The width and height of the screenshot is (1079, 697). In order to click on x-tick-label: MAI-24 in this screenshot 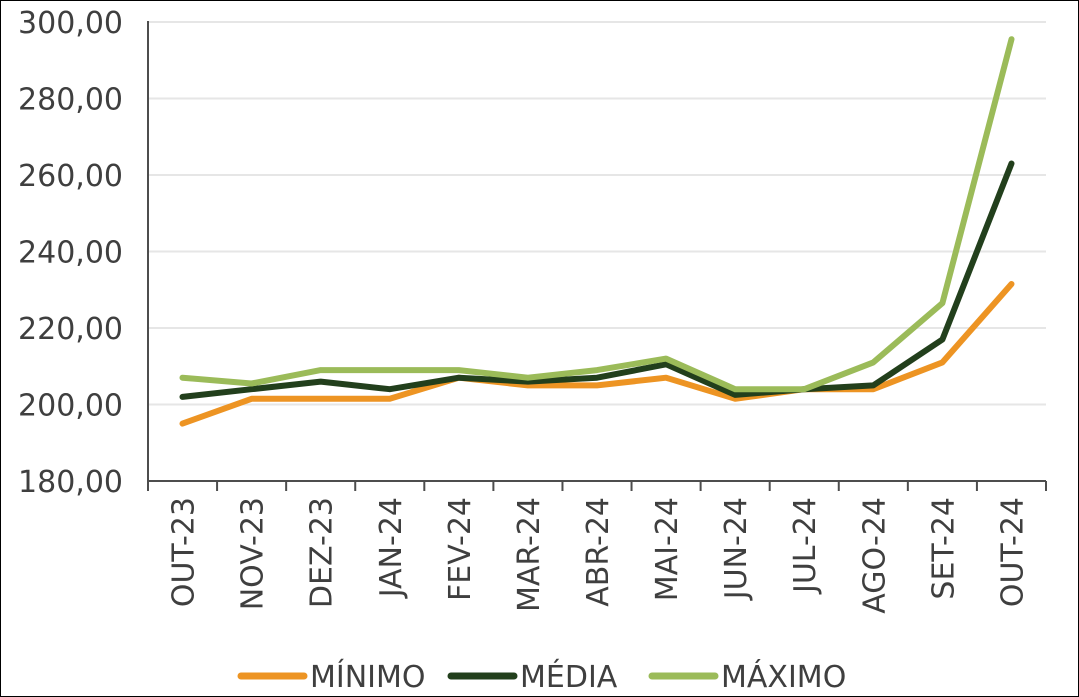, I will do `click(667, 549)`.